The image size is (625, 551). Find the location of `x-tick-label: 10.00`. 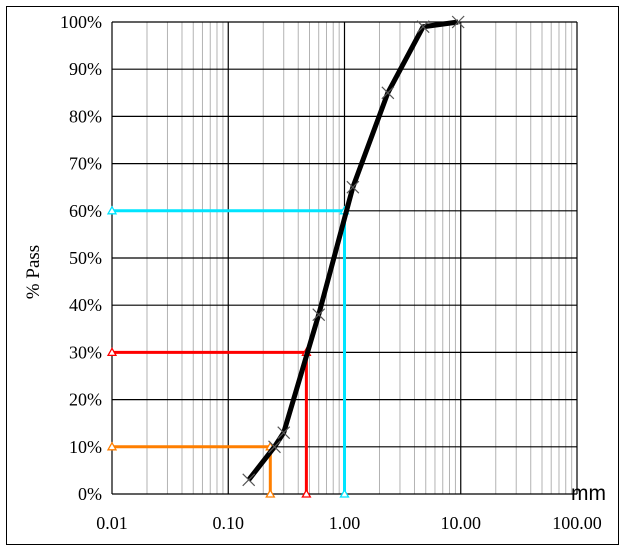

x-tick-label: 10.00 is located at coordinates (461, 523).